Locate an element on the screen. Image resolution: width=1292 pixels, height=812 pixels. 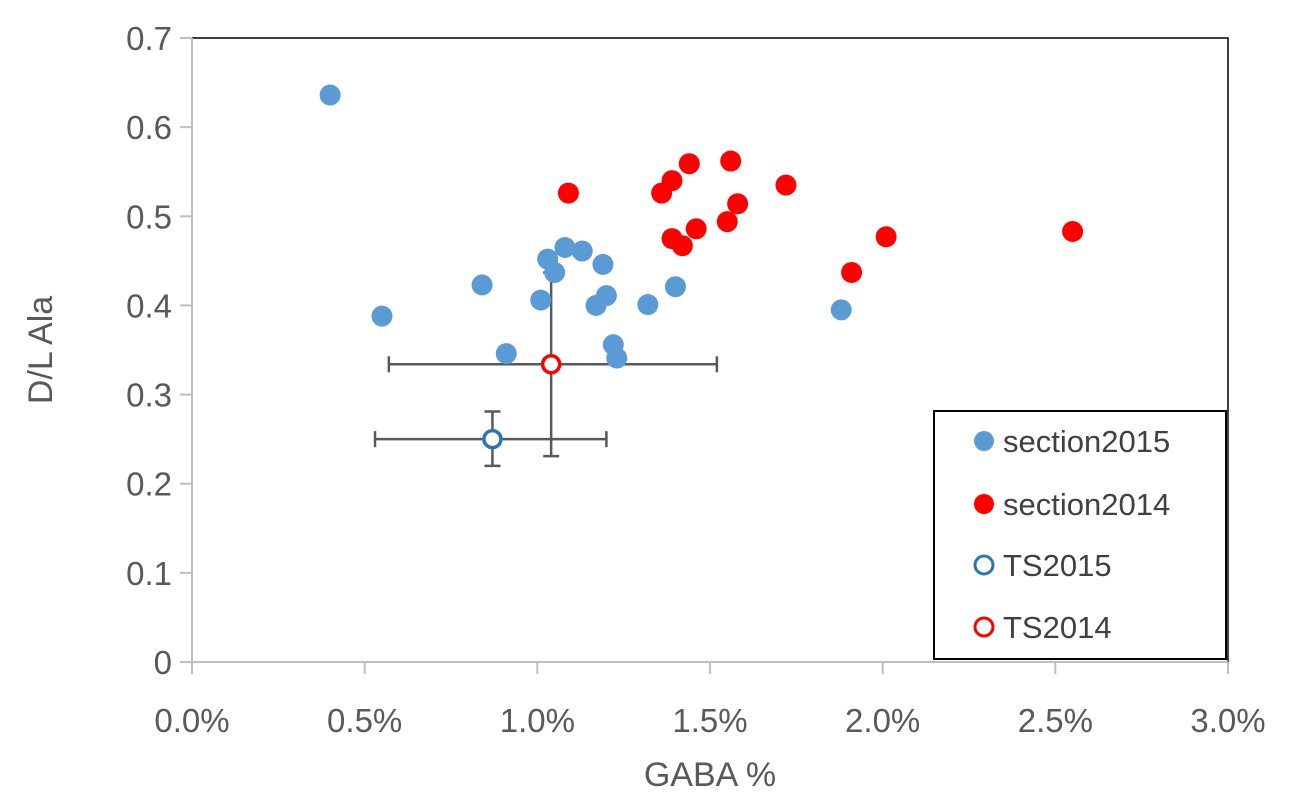
x-tick-label: 1.5% is located at coordinates (709, 720).